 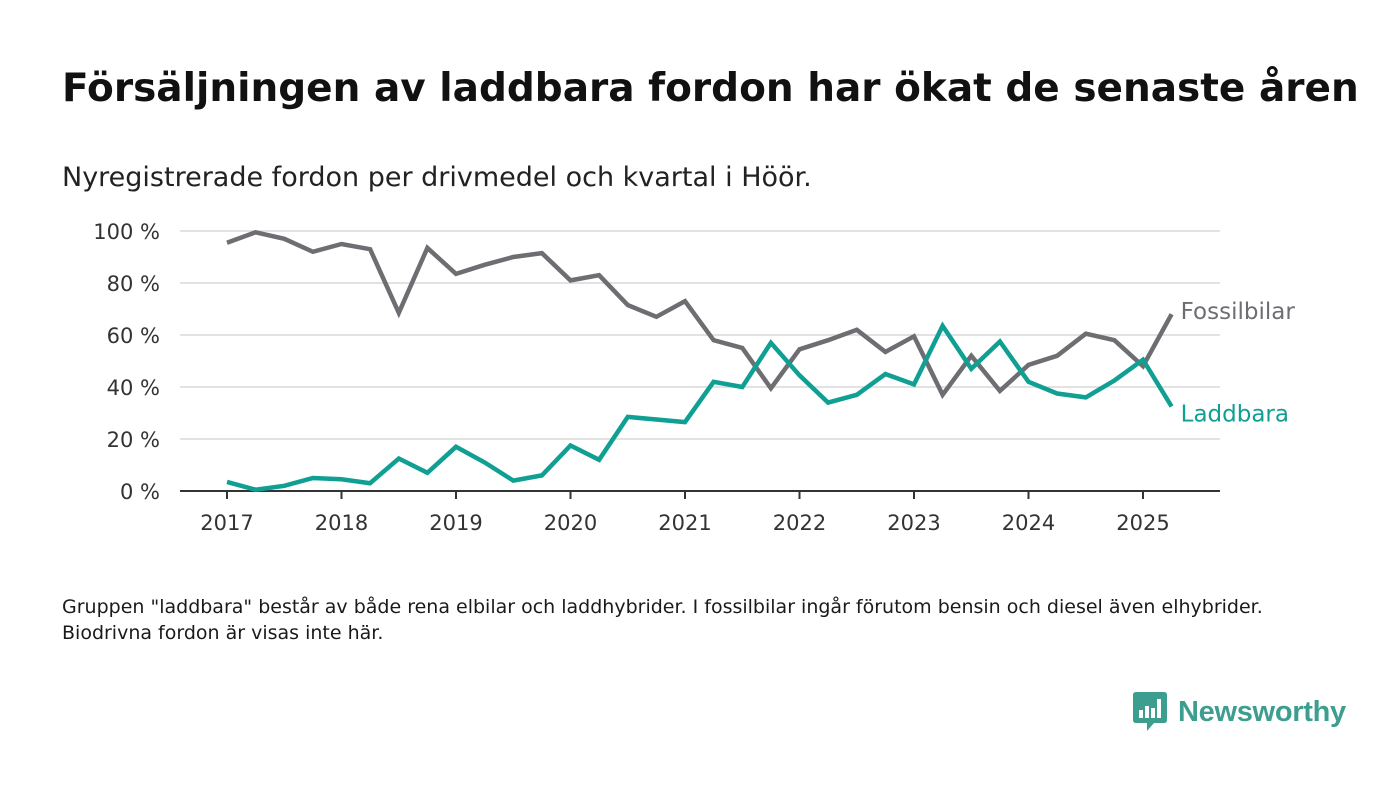 What do you see at coordinates (570, 523) in the screenshot?
I see `x-tick-label: 2020` at bounding box center [570, 523].